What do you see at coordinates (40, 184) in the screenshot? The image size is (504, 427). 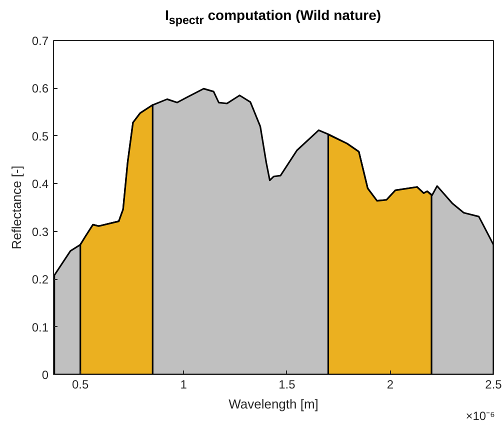 I see `y-tick-label: 0.4` at bounding box center [40, 184].